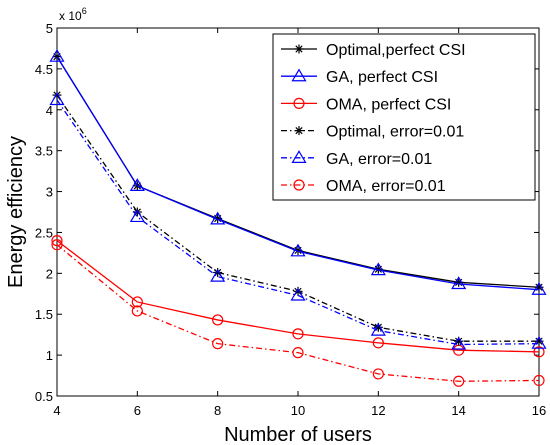  Describe the element at coordinates (56, 410) in the screenshot. I see `x-tick-label: 4` at that location.